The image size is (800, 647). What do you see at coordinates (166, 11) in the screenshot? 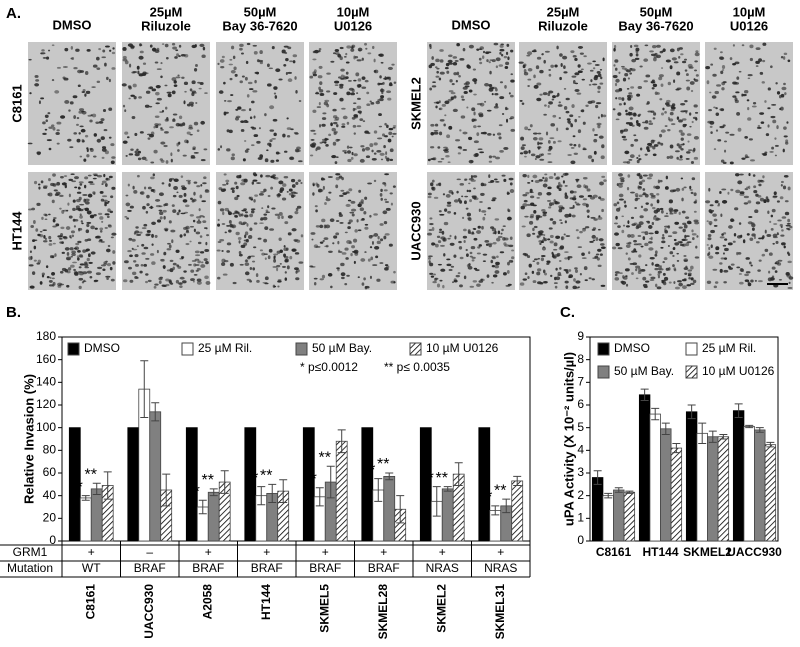
I see `column-header: 25µM` at bounding box center [166, 11].